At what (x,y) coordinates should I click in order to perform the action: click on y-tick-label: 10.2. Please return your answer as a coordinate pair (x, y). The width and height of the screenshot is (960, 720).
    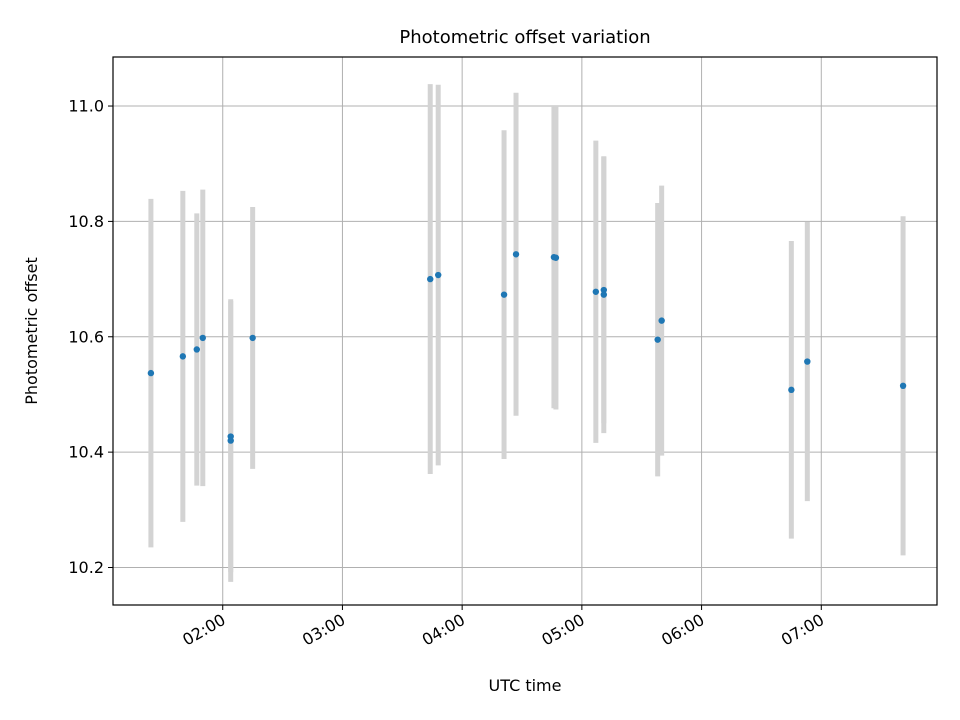
    Looking at the image, I should click on (86, 567).